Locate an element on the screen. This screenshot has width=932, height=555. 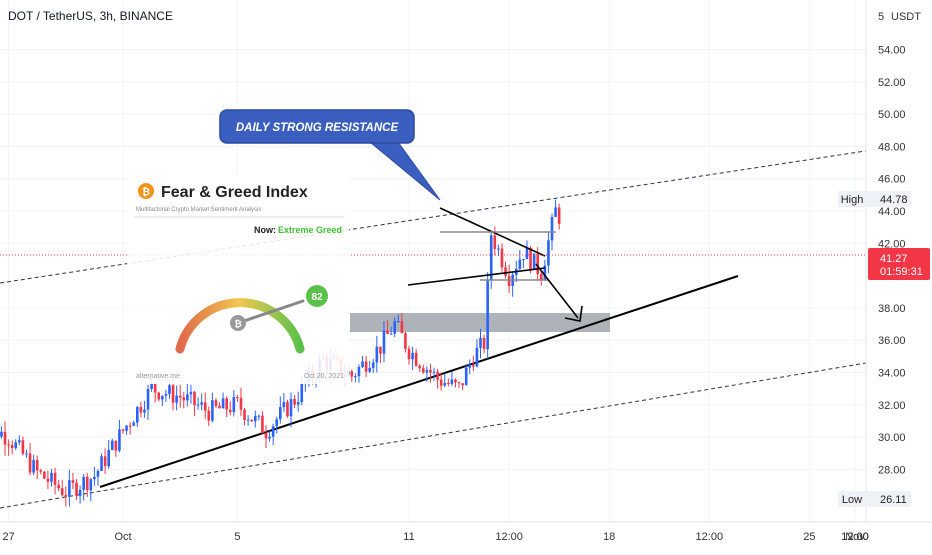
high-value: 44.78 is located at coordinates (894, 200).